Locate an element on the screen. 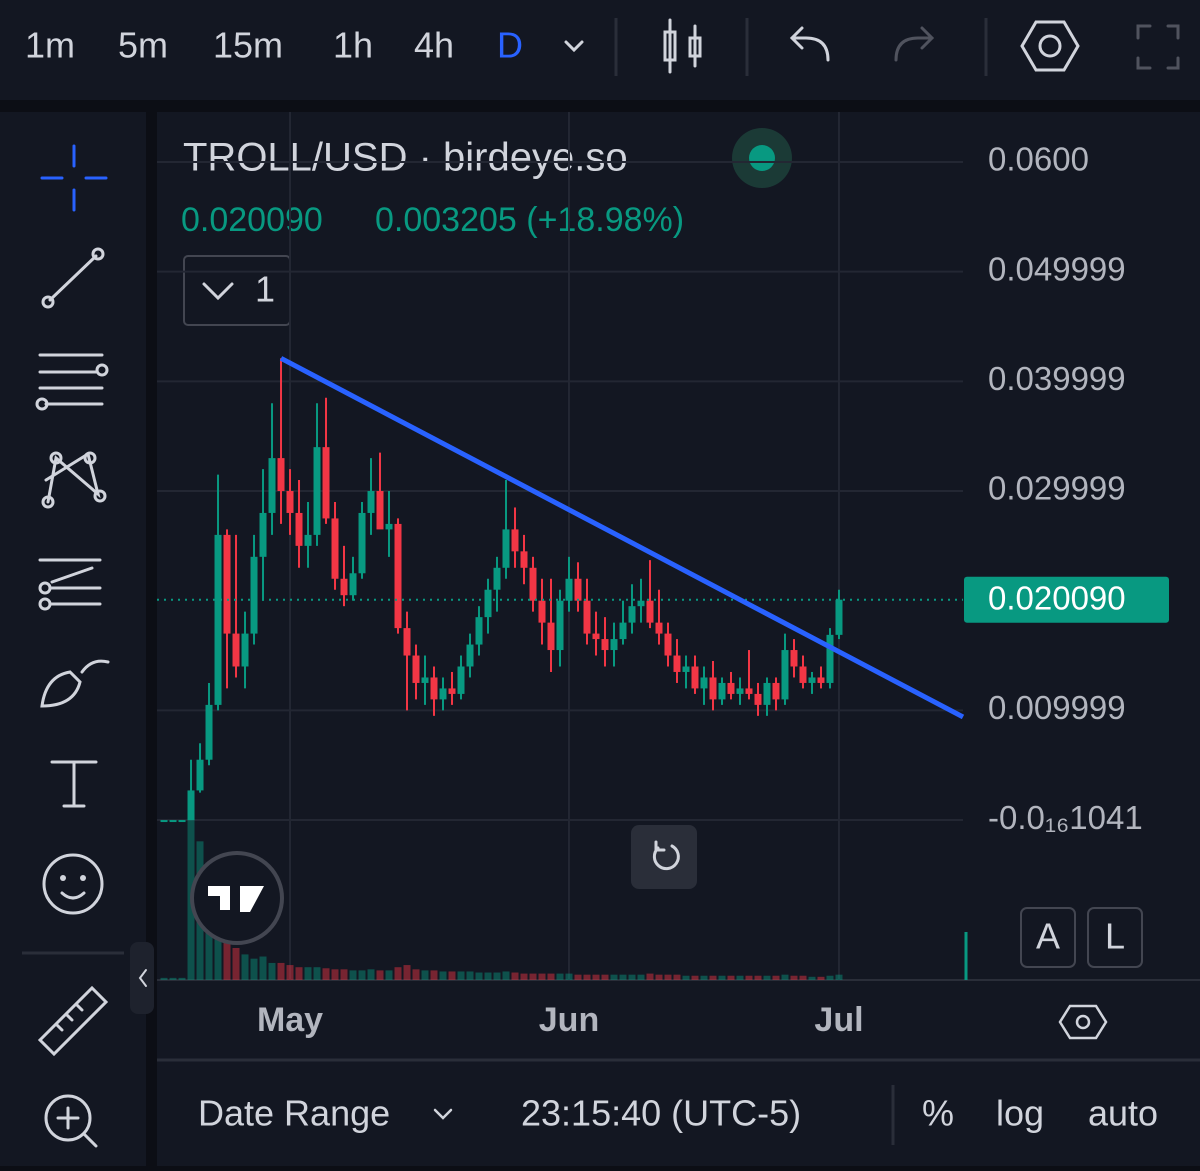 This screenshot has height=1171, width=1200. y-tick-label: 0.049999 is located at coordinates (1057, 268).